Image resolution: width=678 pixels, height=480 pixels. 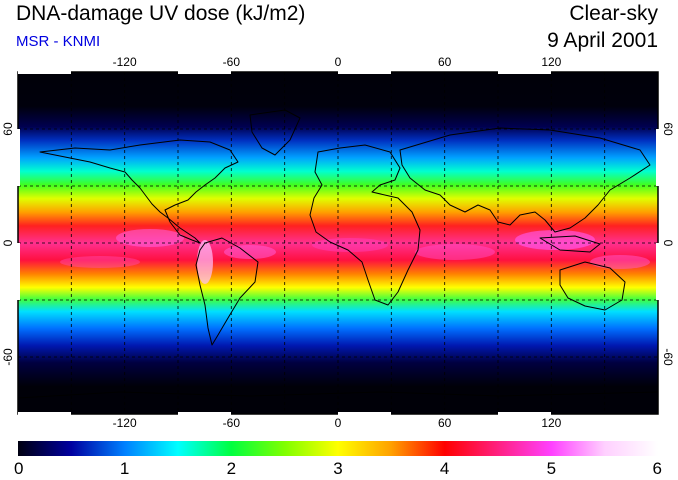 I want to click on lon-tick-label-top: 0, so click(x=338, y=62).